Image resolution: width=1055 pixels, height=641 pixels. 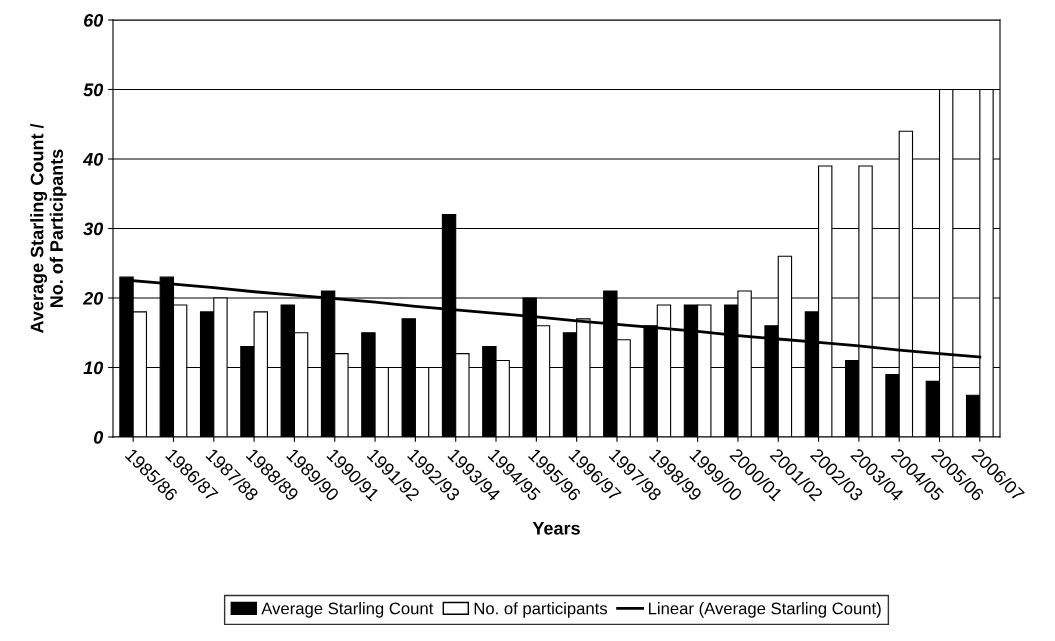 I want to click on y-tick-label: 30, so click(x=93, y=229).